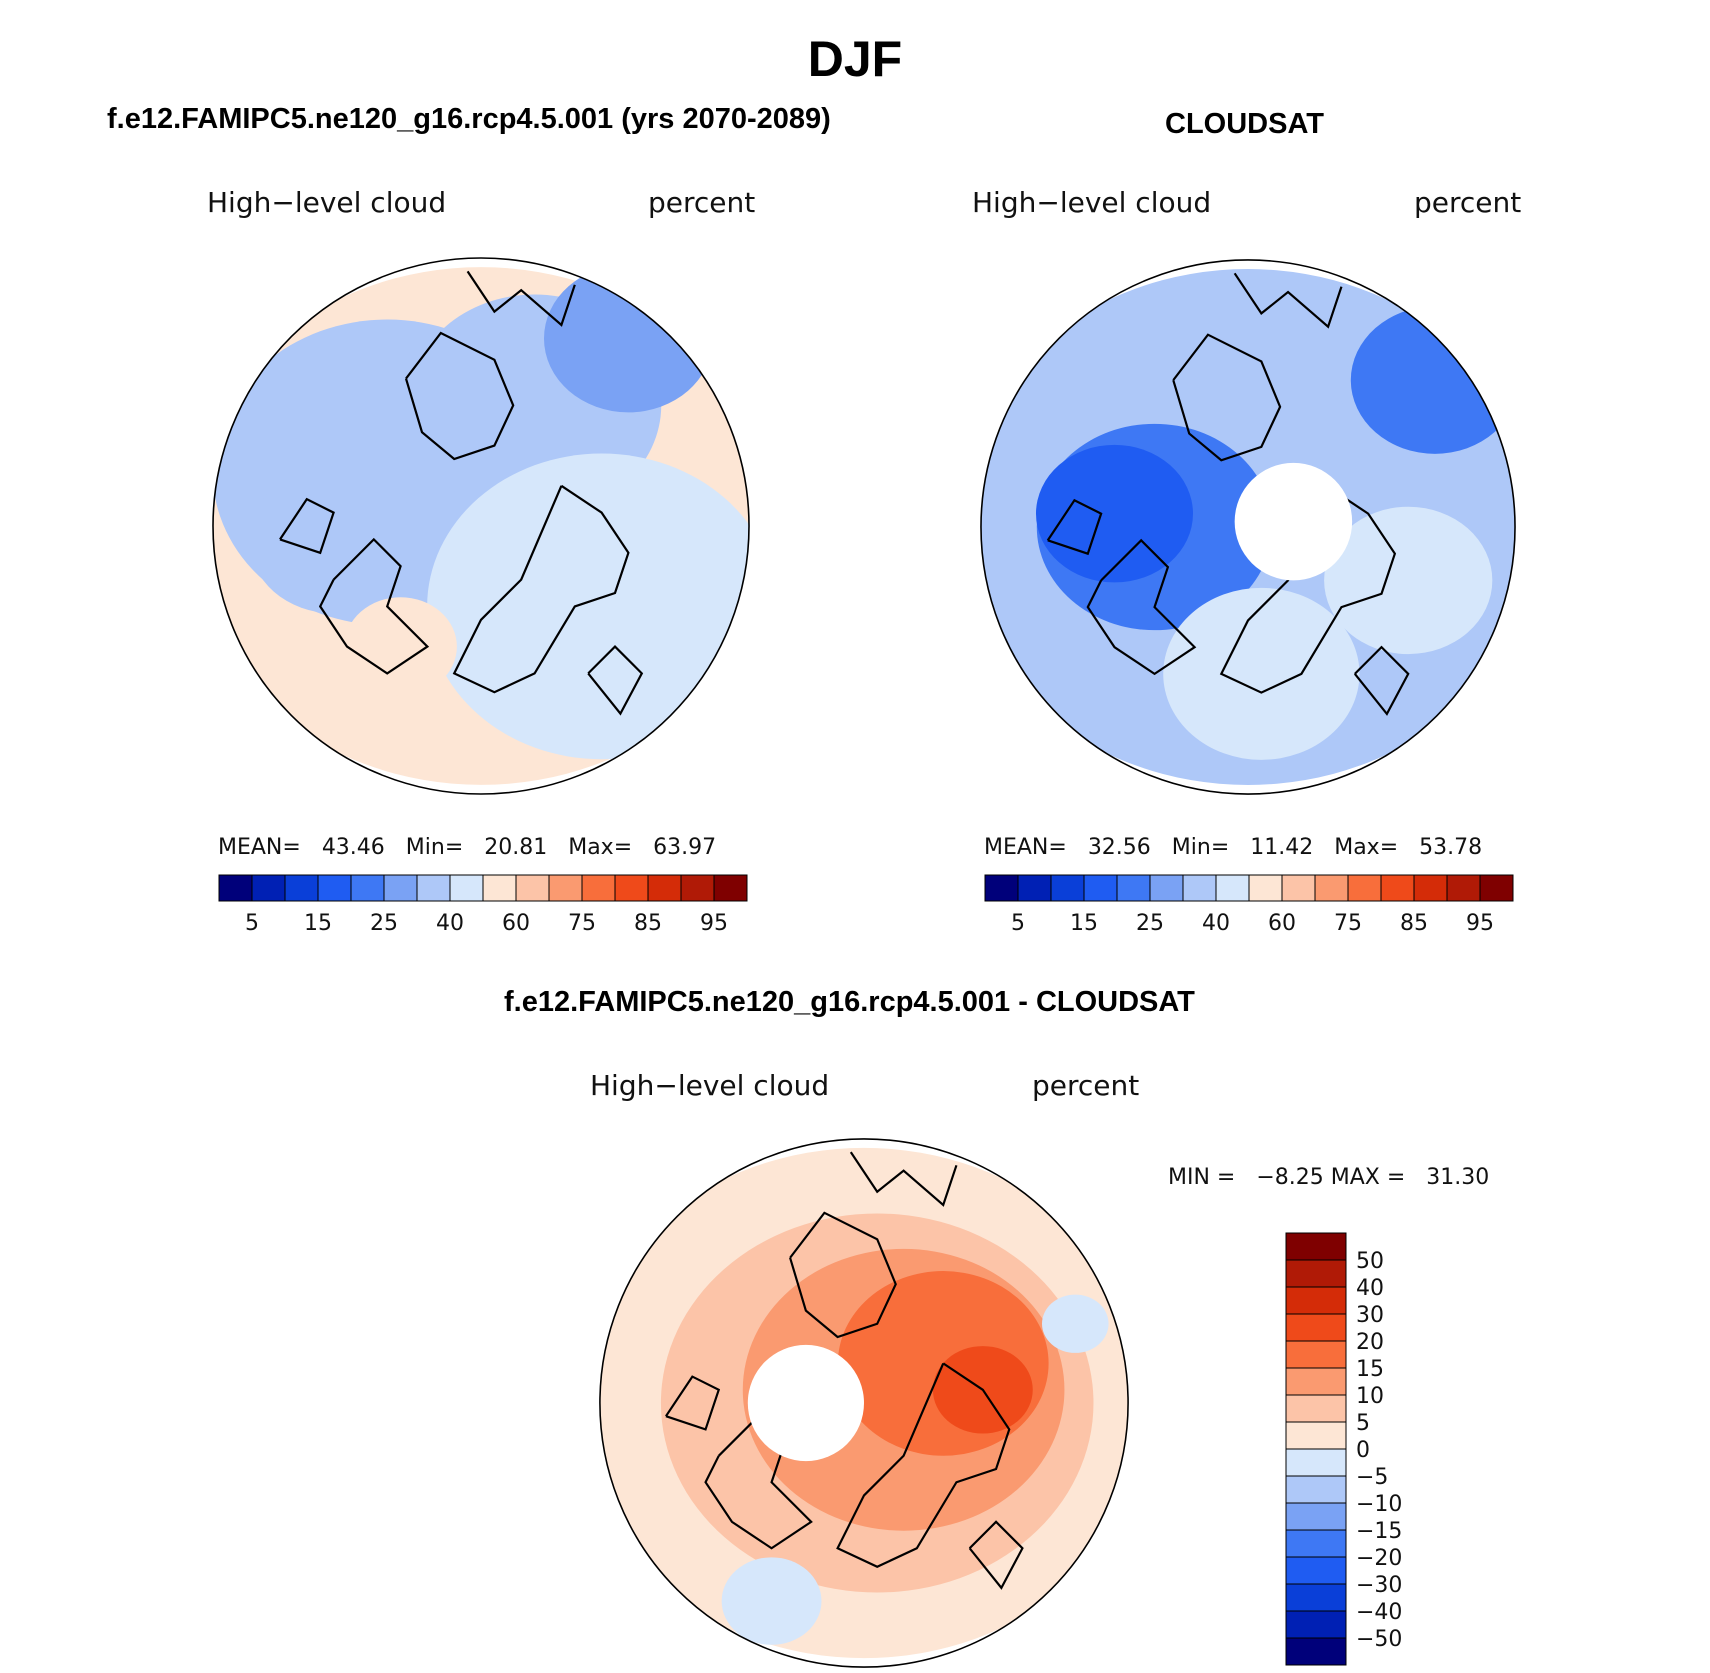 Image resolution: width=1710 pixels, height=1673 pixels. Describe the element at coordinates (1233, 847) in the screenshot. I see `obs-stats: MEAN= 32.56 Min= 11.42 Max= 53.78` at that location.